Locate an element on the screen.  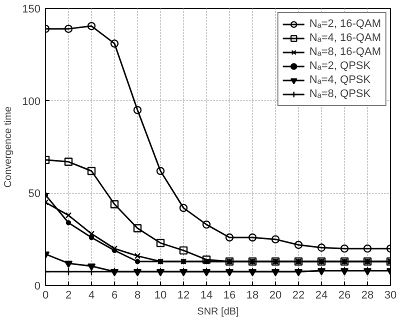
x-tick-label: 0 is located at coordinates (45, 296).